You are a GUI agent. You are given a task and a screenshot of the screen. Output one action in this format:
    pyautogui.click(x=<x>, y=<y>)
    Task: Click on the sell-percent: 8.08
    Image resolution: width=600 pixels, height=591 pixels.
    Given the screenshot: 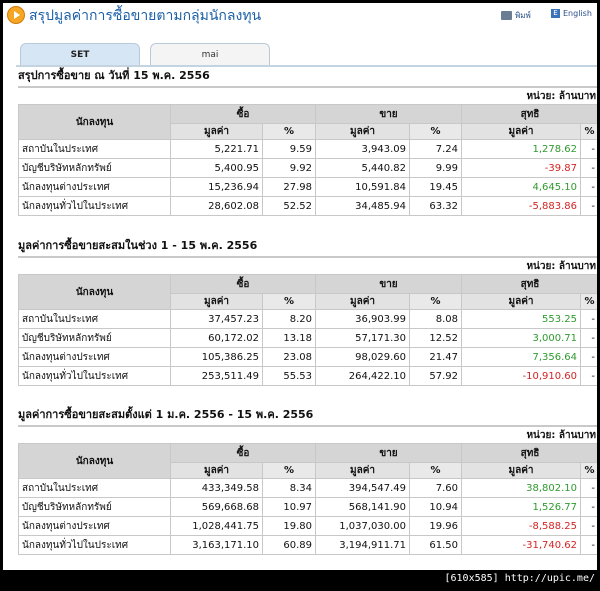 What is the action you would take?
    pyautogui.click(x=436, y=319)
    